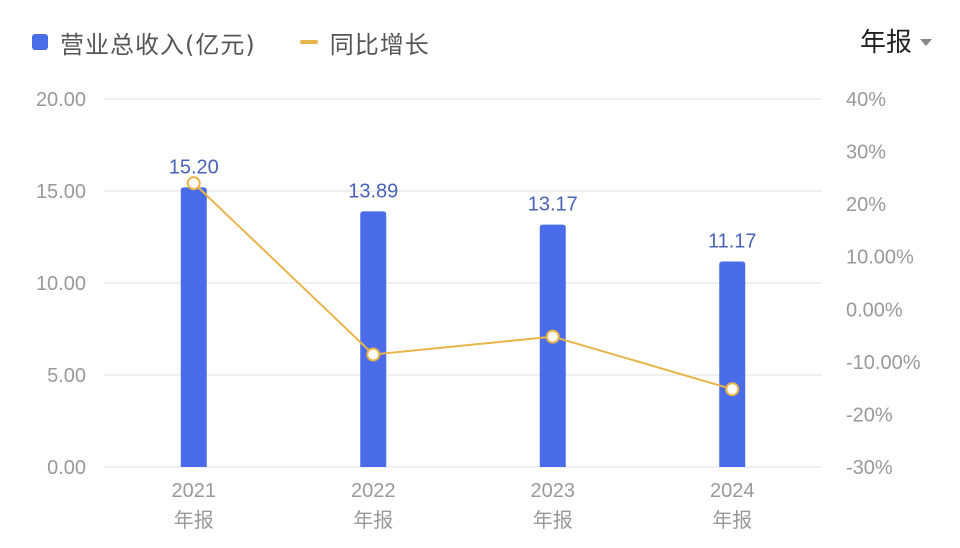 Image resolution: width=960 pixels, height=548 pixels. Describe the element at coordinates (40, 42) in the screenshot. I see `bar-swatch-icon` at that location.